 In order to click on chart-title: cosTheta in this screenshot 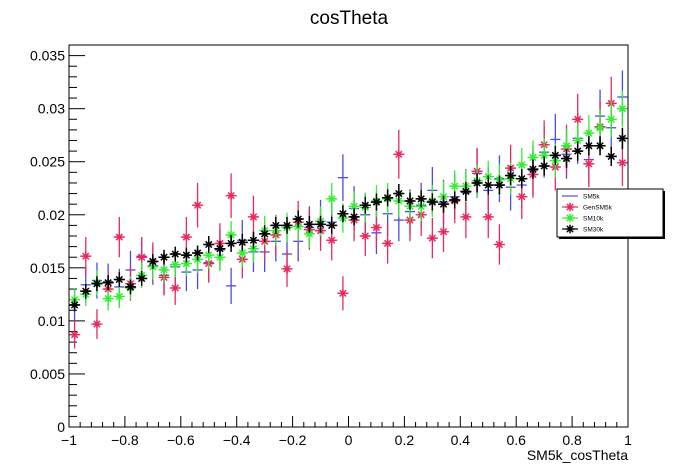, I will do `click(349, 18)`.